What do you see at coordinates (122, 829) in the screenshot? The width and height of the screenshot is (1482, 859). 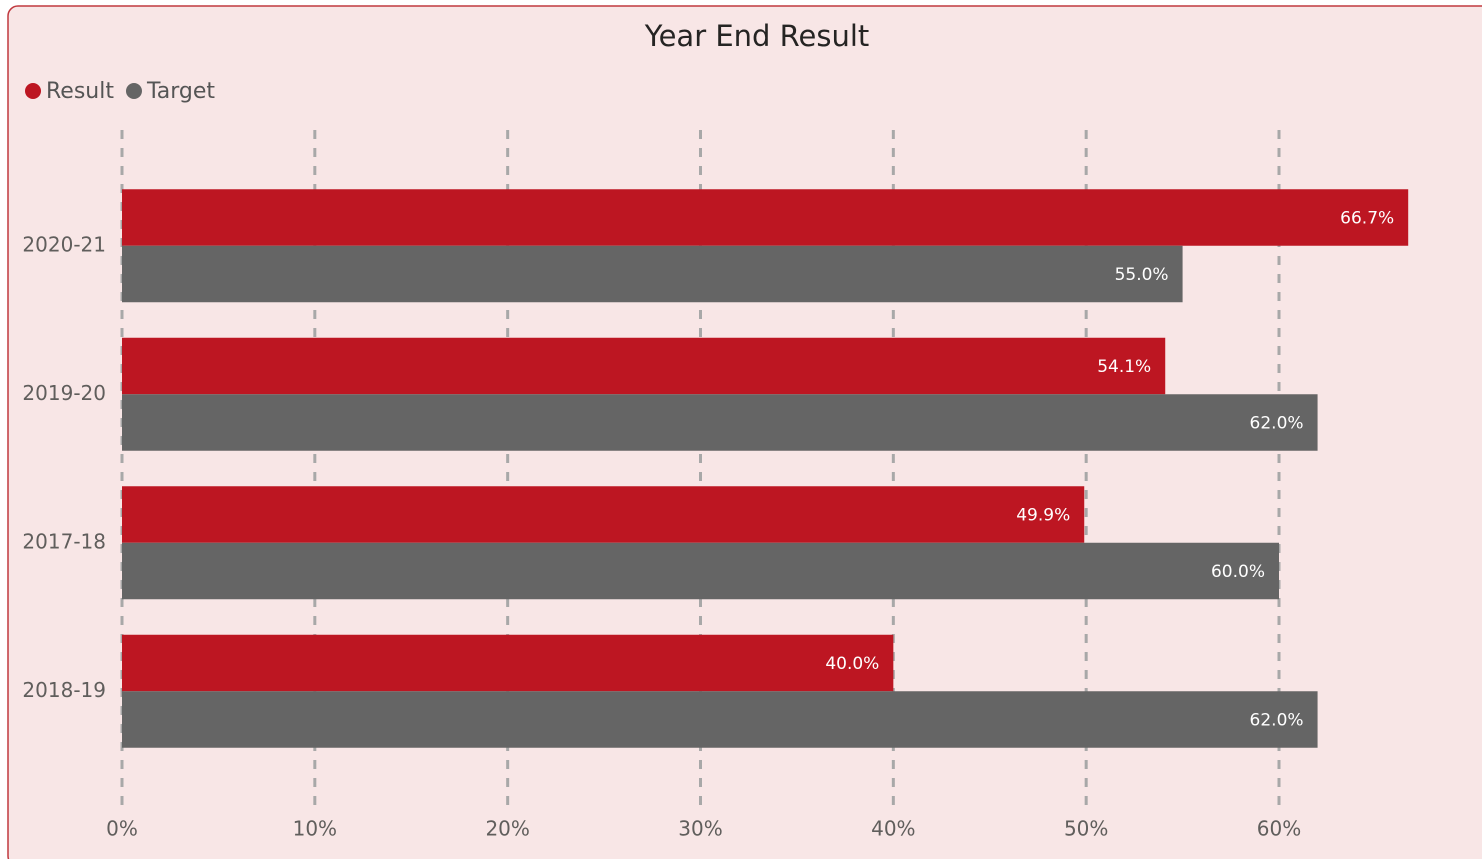 I see `x-tick-label: 0%` at bounding box center [122, 829].